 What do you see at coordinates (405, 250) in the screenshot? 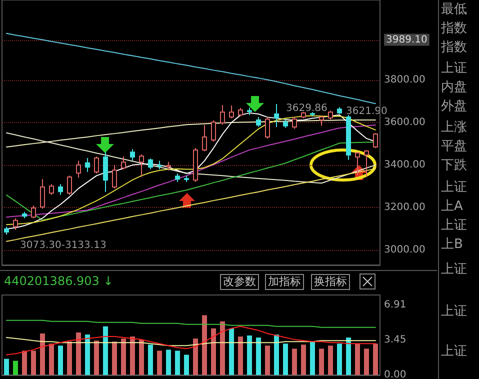
I see `y-tick-label: 3000.00` at bounding box center [405, 250].